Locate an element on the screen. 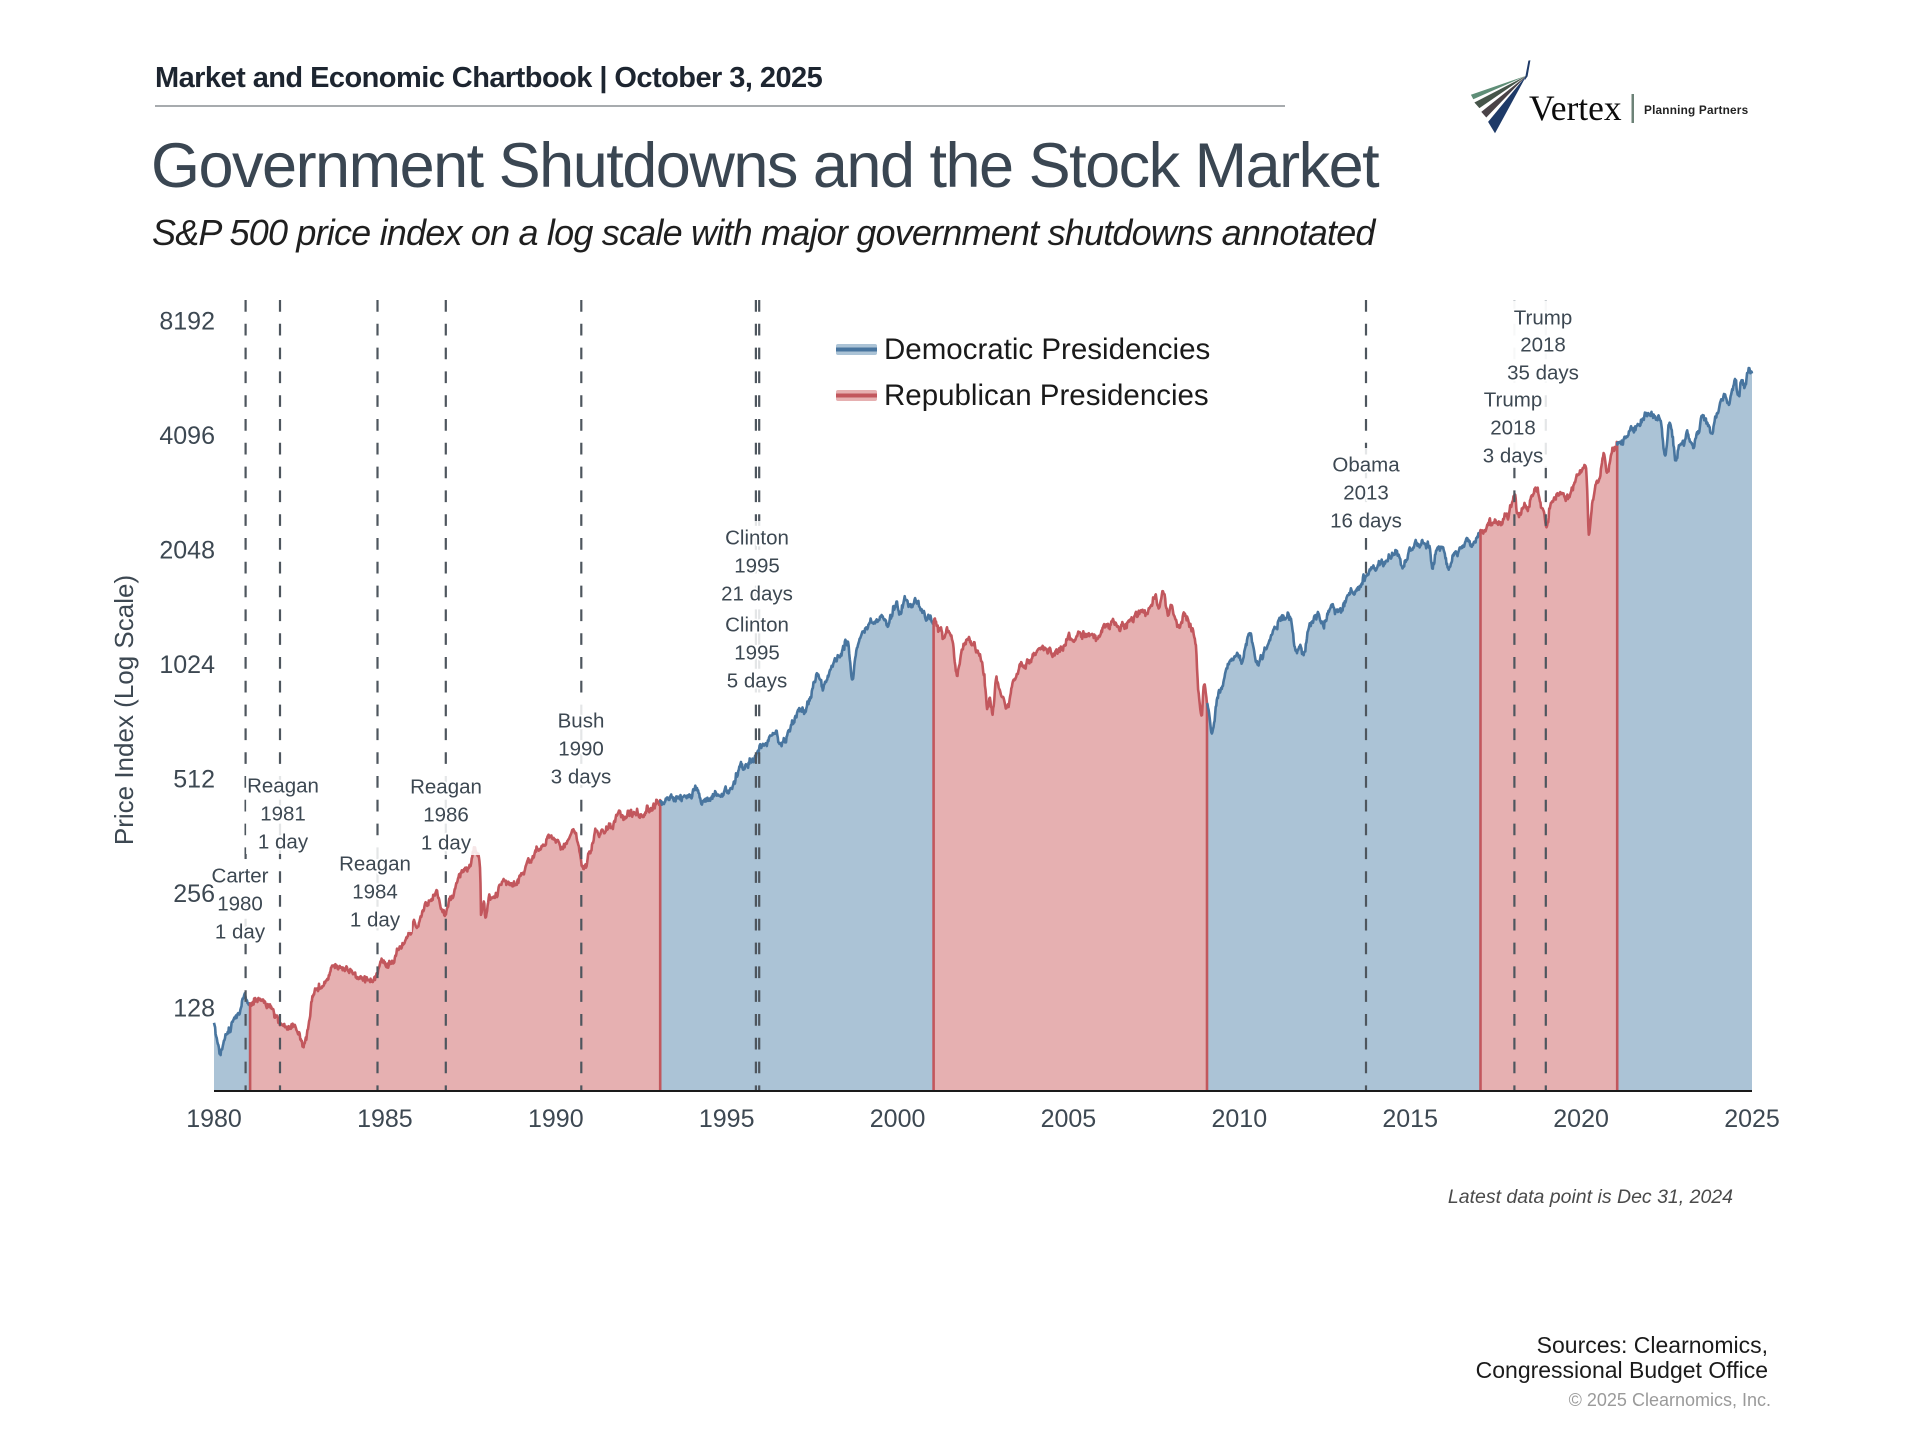  svg-text: 2005 is located at coordinates (1069, 1119).